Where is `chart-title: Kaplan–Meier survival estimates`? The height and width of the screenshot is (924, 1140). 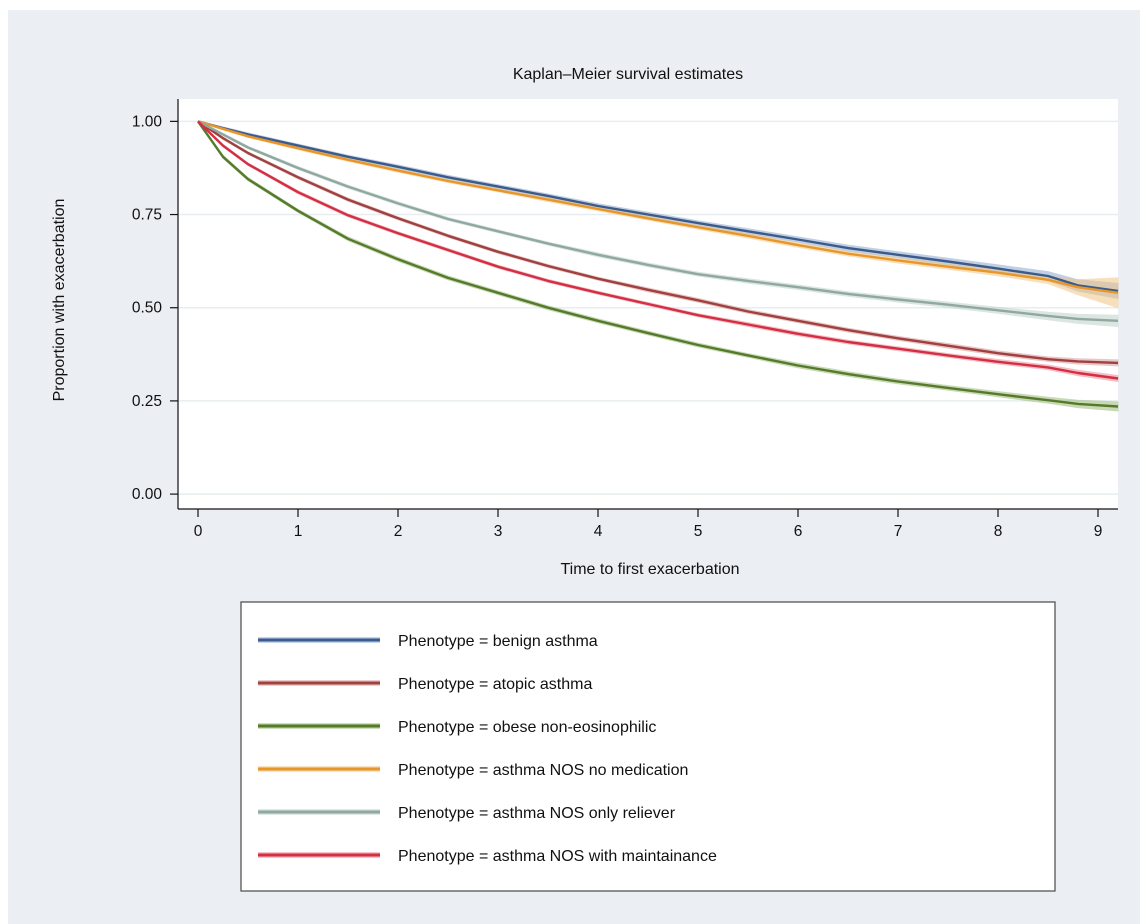 chart-title: Kaplan–Meier survival estimates is located at coordinates (628, 74).